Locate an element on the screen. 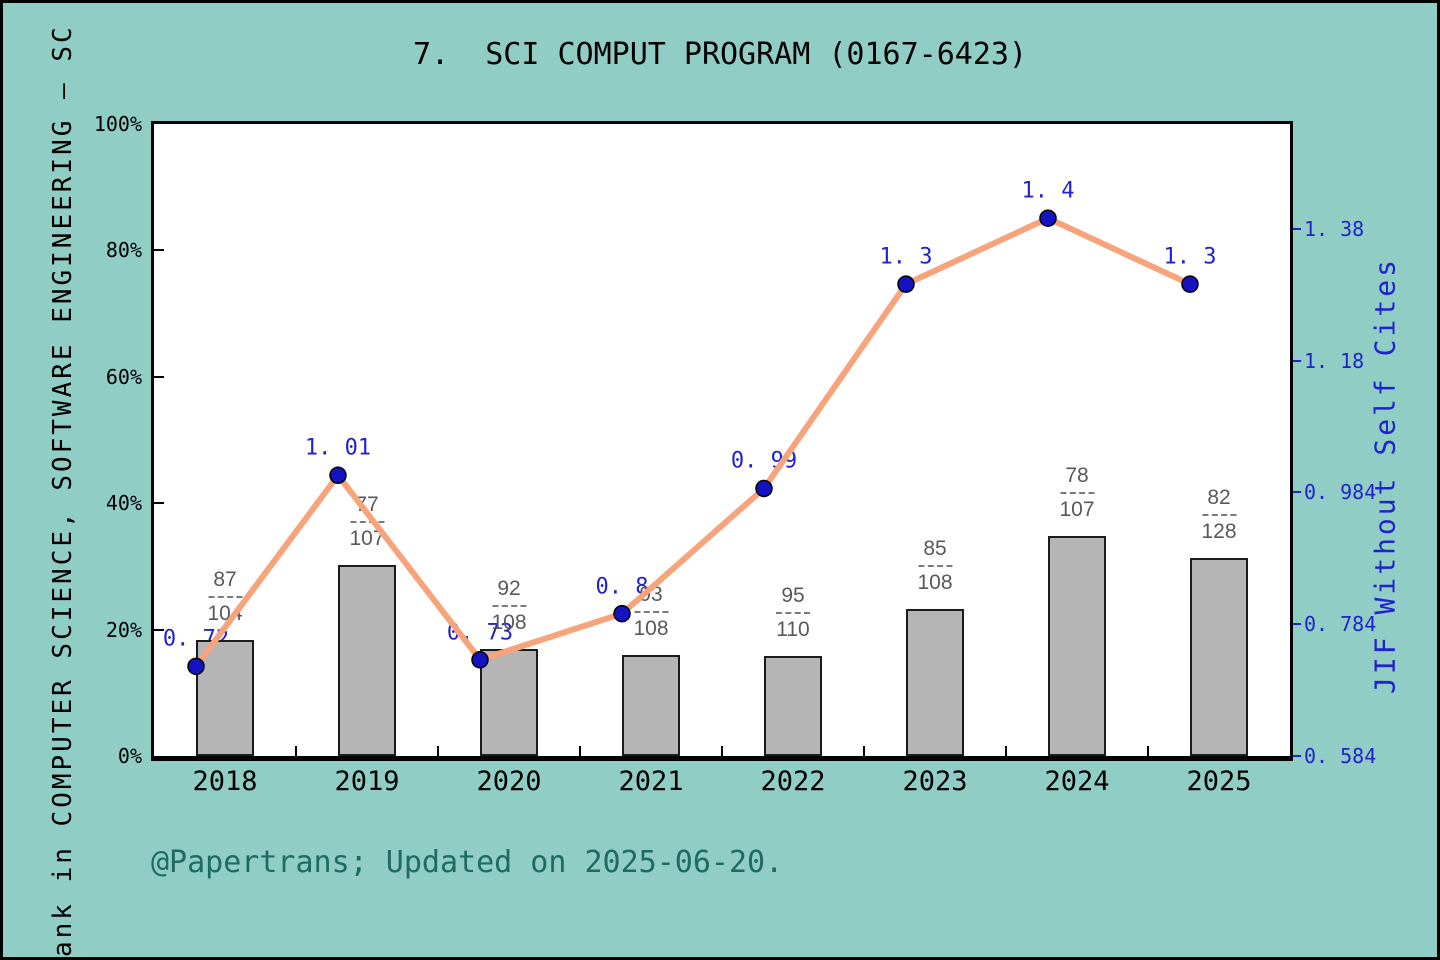 This screenshot has width=1440, height=960. left-tick-label-80: 80% is located at coordinates (123, 250).